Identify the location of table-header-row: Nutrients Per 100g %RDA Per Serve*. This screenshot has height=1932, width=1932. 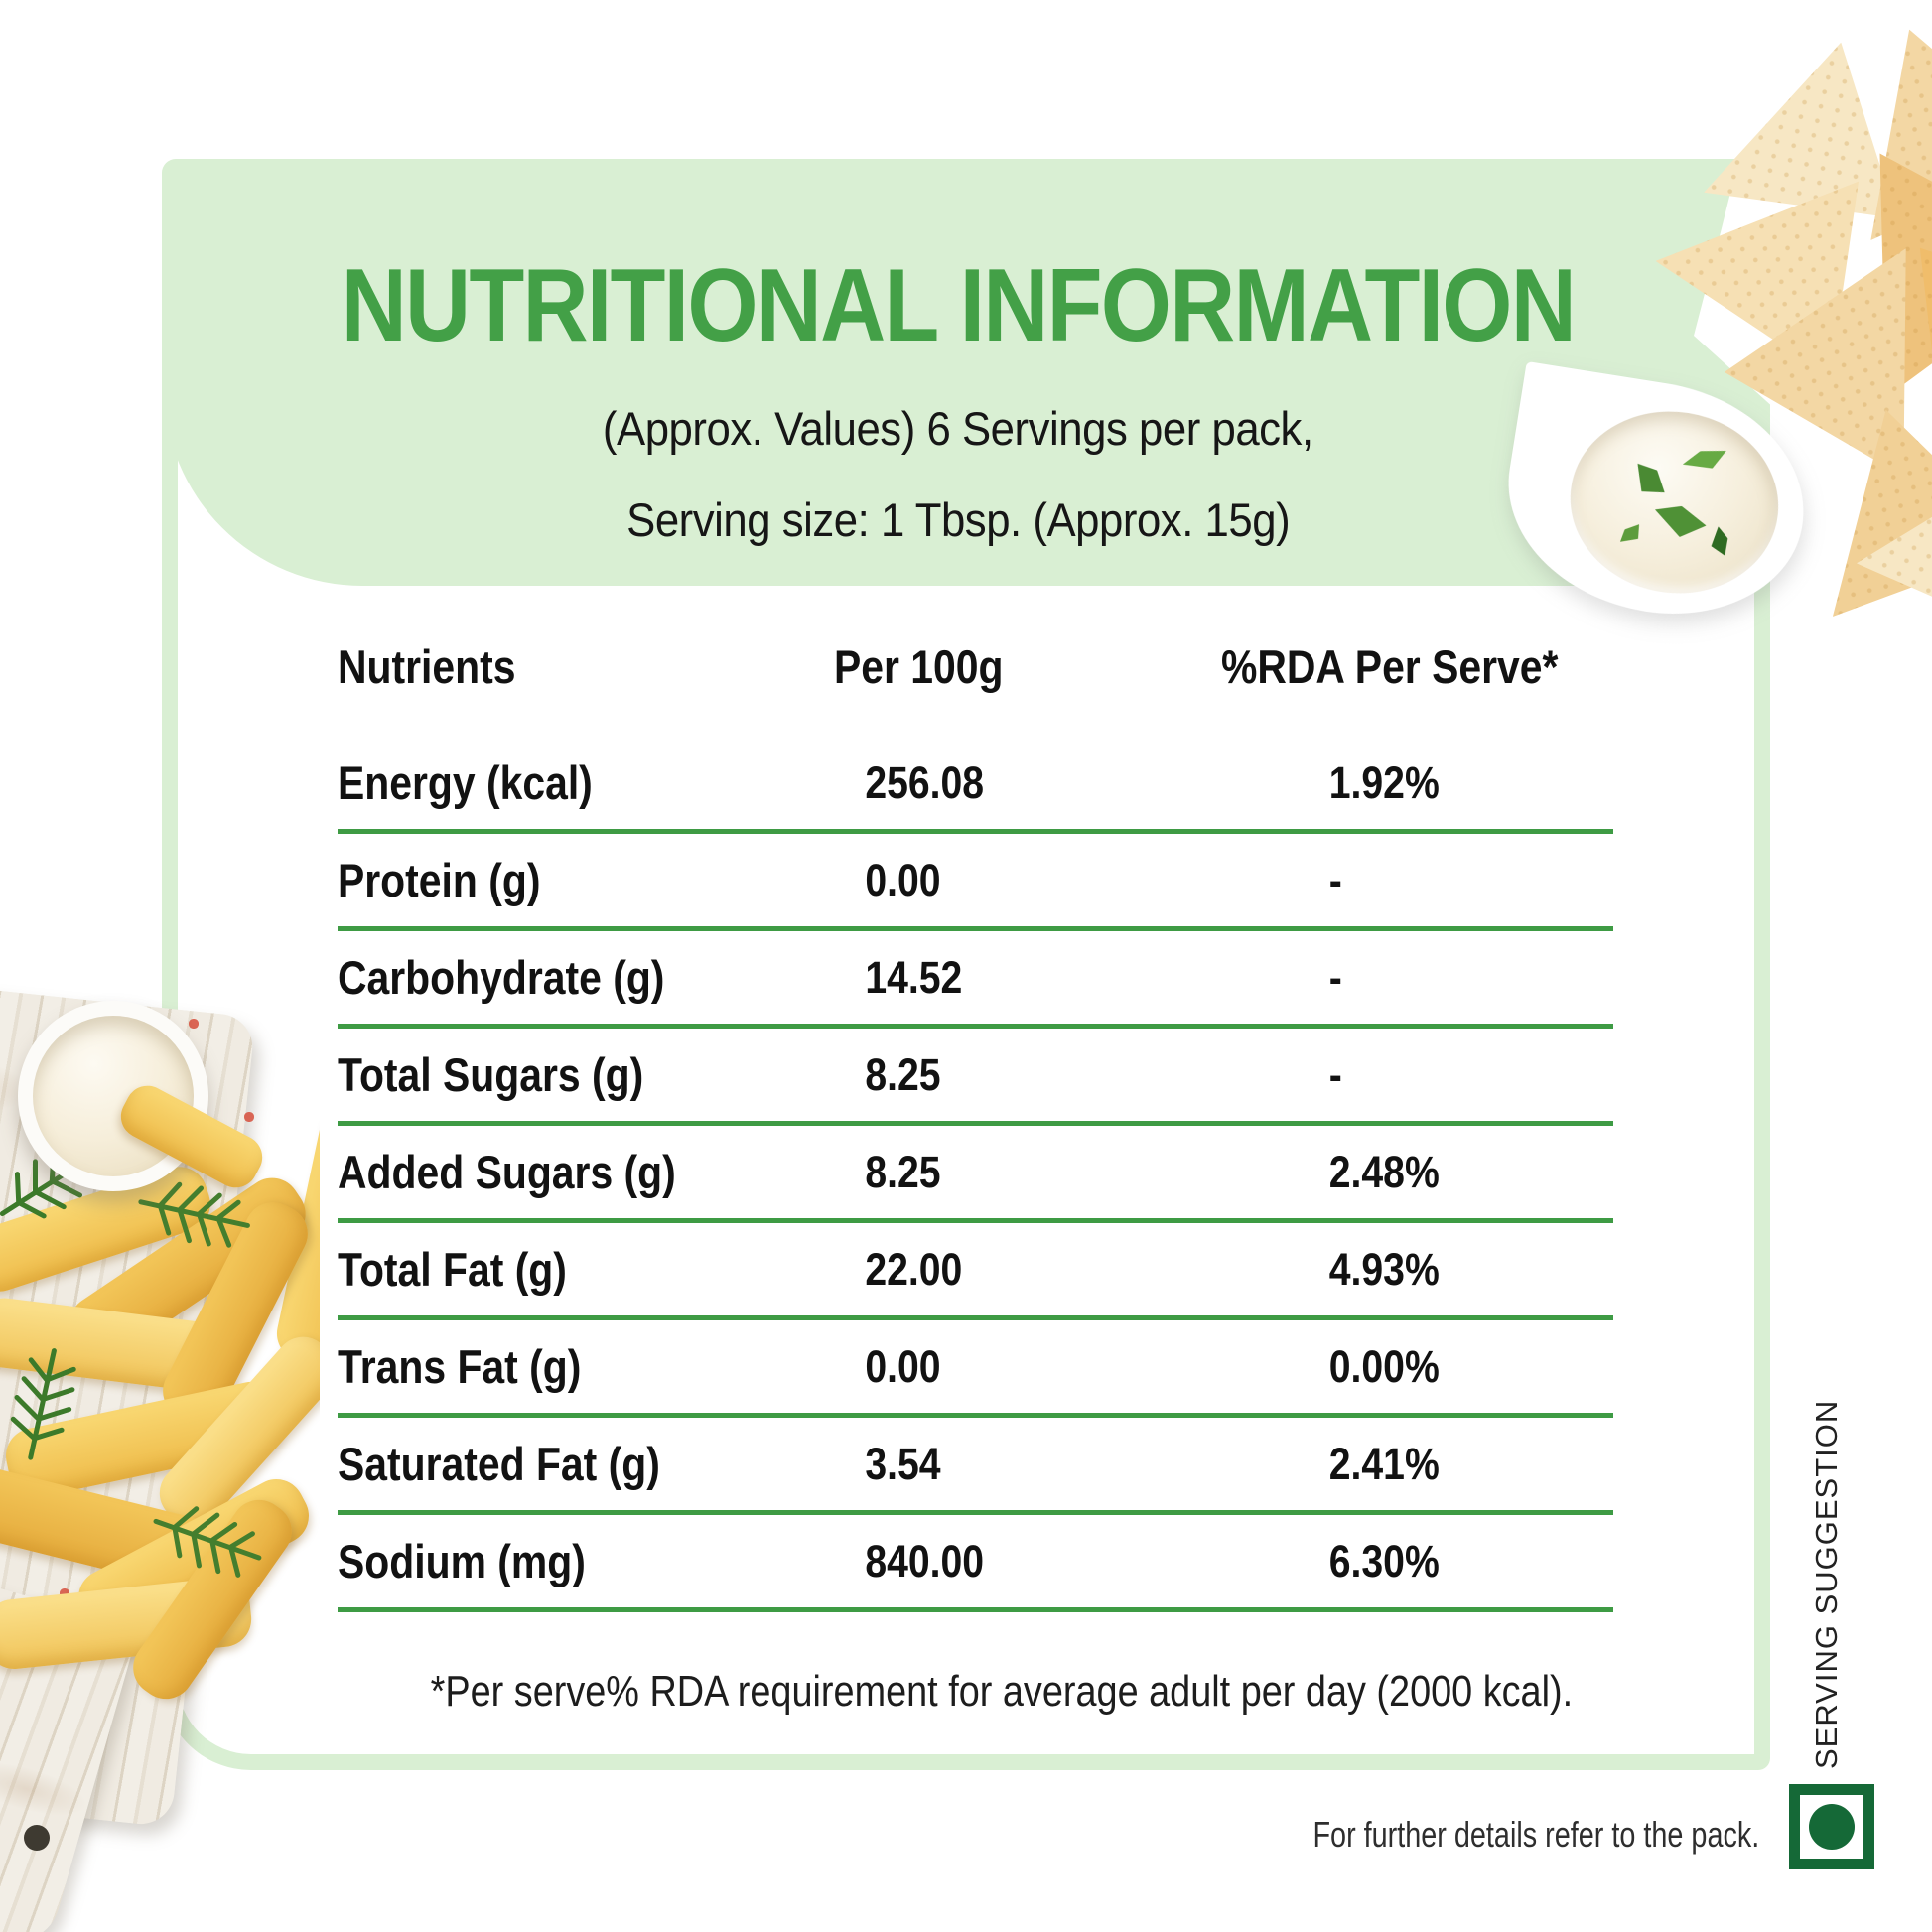
(975, 681).